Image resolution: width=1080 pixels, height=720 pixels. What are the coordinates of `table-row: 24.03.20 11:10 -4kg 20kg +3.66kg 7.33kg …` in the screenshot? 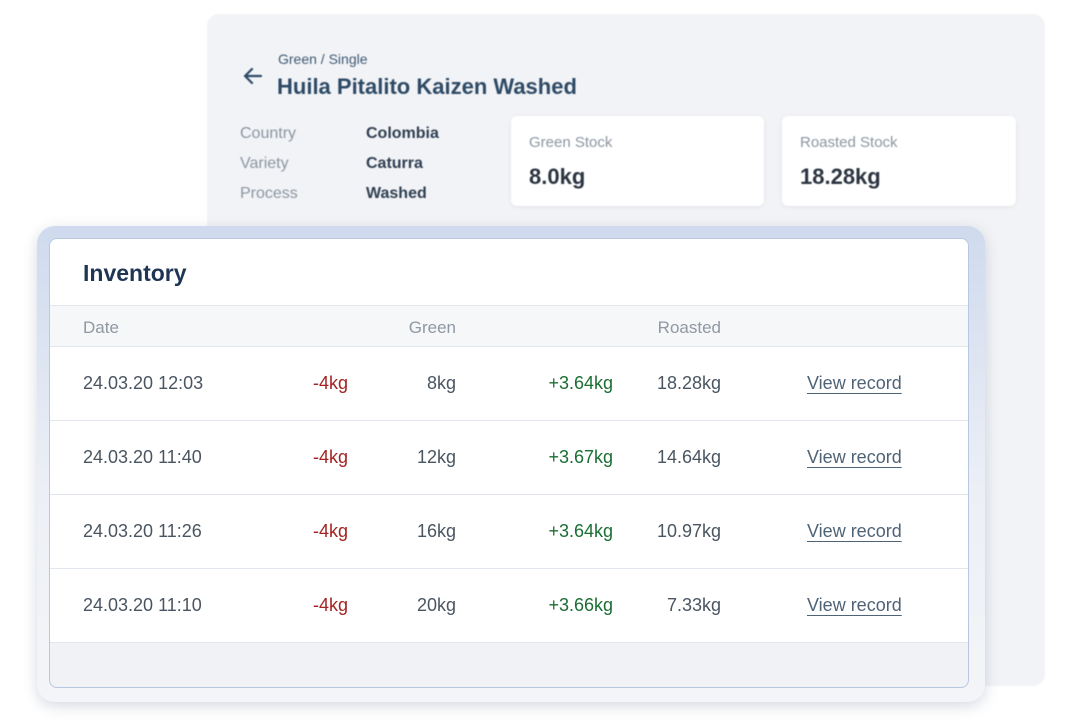 It's located at (509, 606).